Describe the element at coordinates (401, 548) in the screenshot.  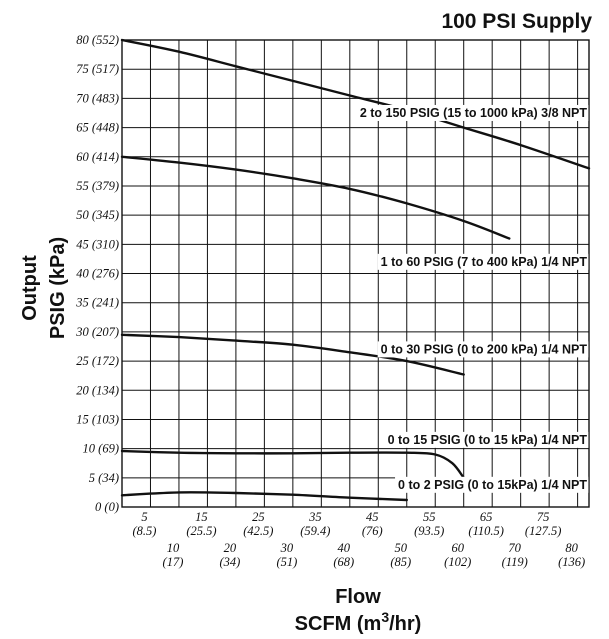
I see `x-tick-label: 50` at that location.